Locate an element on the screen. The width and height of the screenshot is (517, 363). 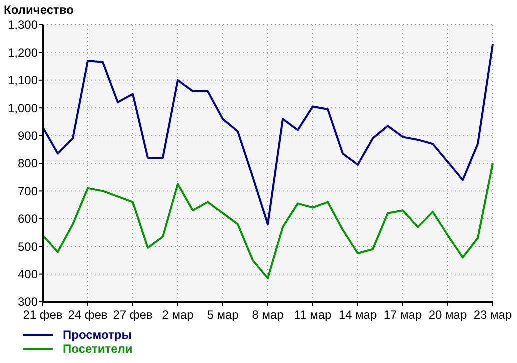
x-tick-label: 27 фев is located at coordinates (133, 315).